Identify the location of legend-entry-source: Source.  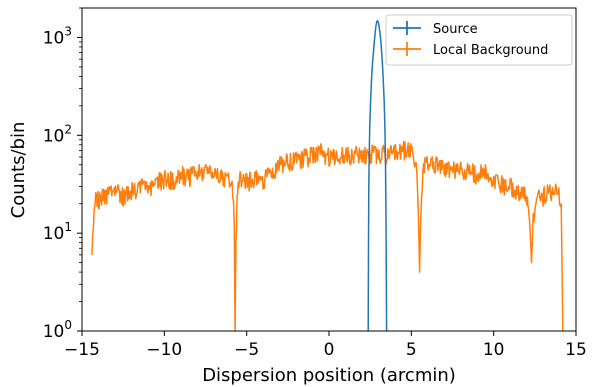
(435, 29).